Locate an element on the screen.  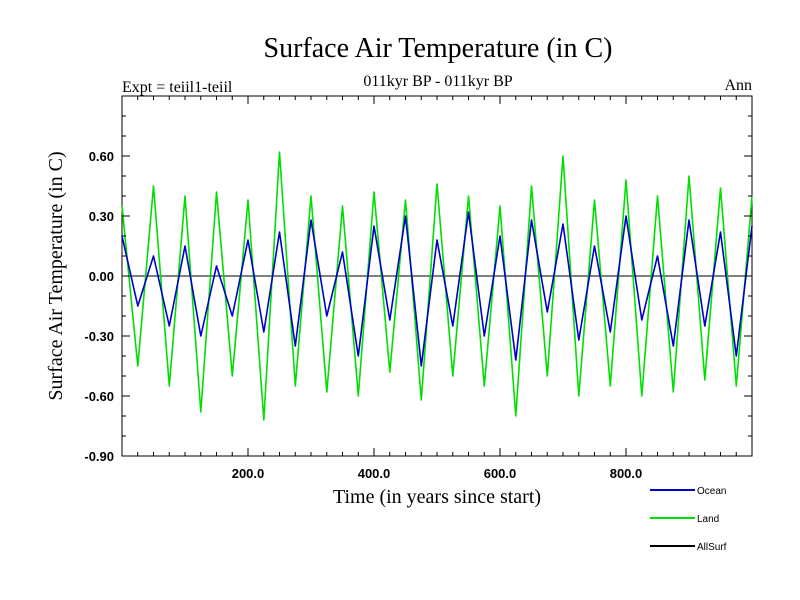
legend-item-land: Land is located at coordinates (684, 519).